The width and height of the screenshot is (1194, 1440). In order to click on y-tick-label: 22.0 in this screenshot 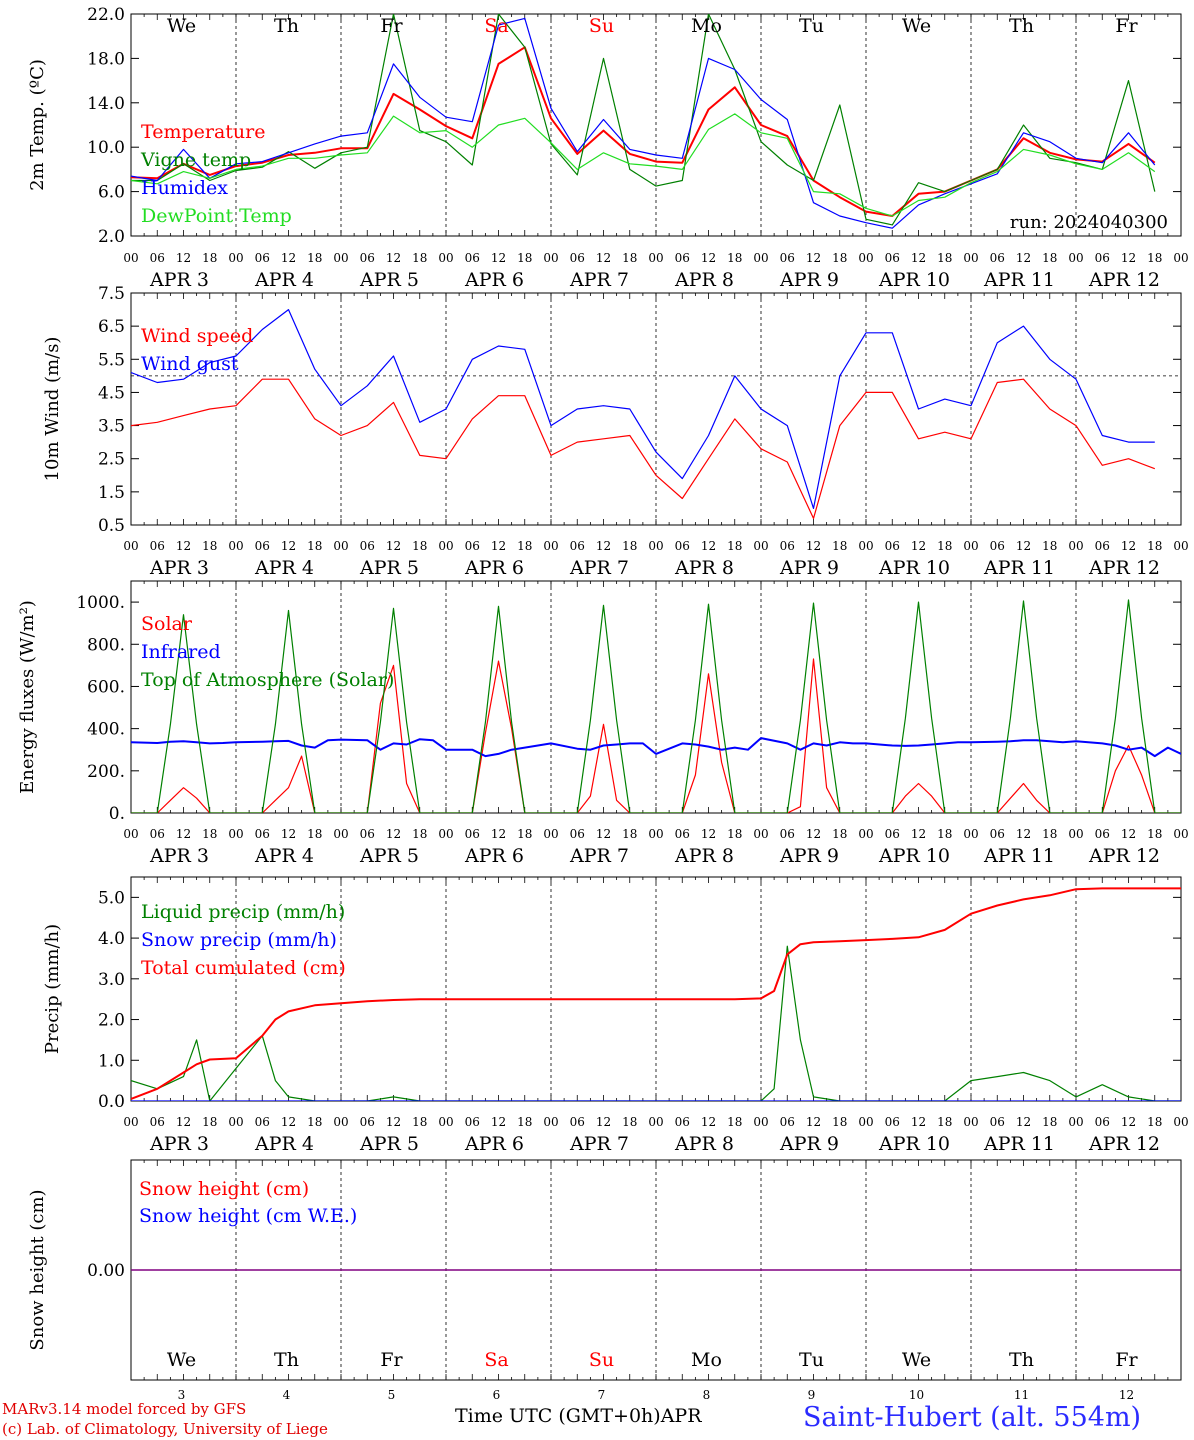, I will do `click(106, 15)`.